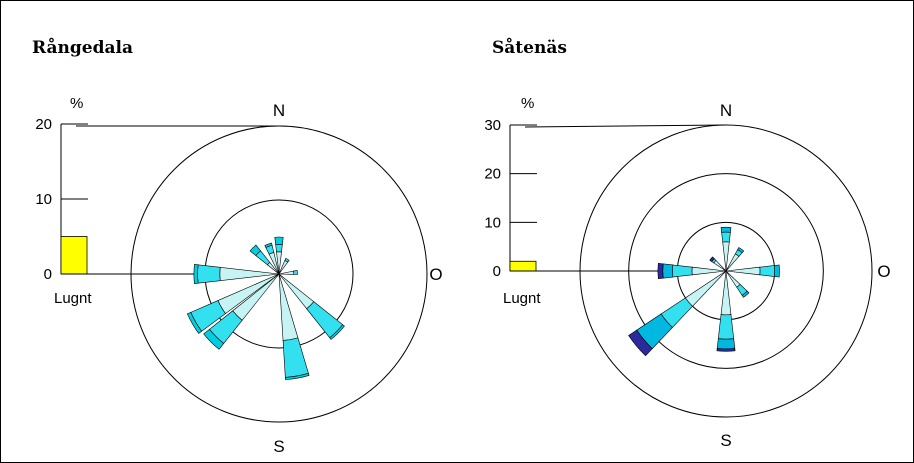 The image size is (914, 463). I want to click on scale-tick-label: 30, so click(492, 125).